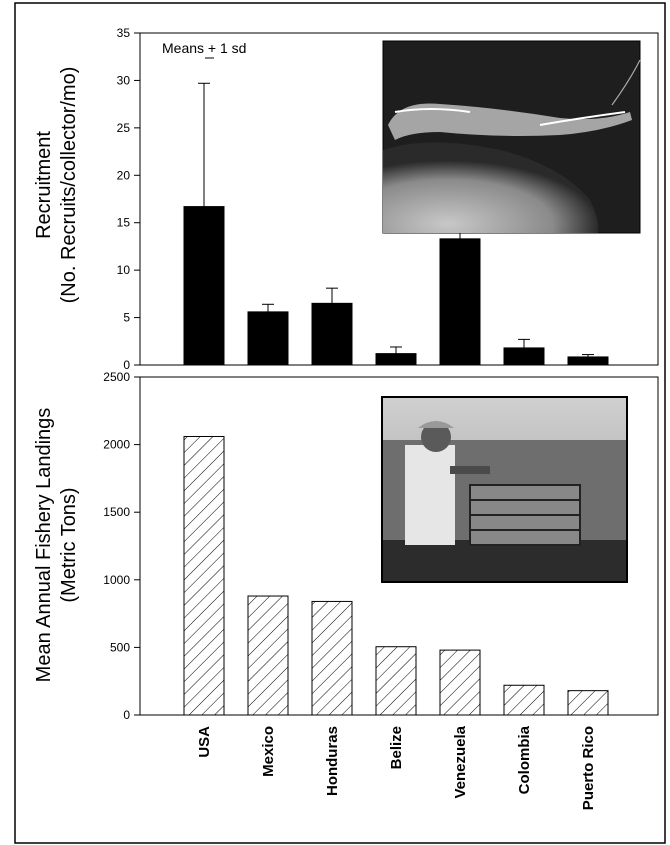  I want to click on top-ylabel-line1: Recruitment, so click(44, 185).